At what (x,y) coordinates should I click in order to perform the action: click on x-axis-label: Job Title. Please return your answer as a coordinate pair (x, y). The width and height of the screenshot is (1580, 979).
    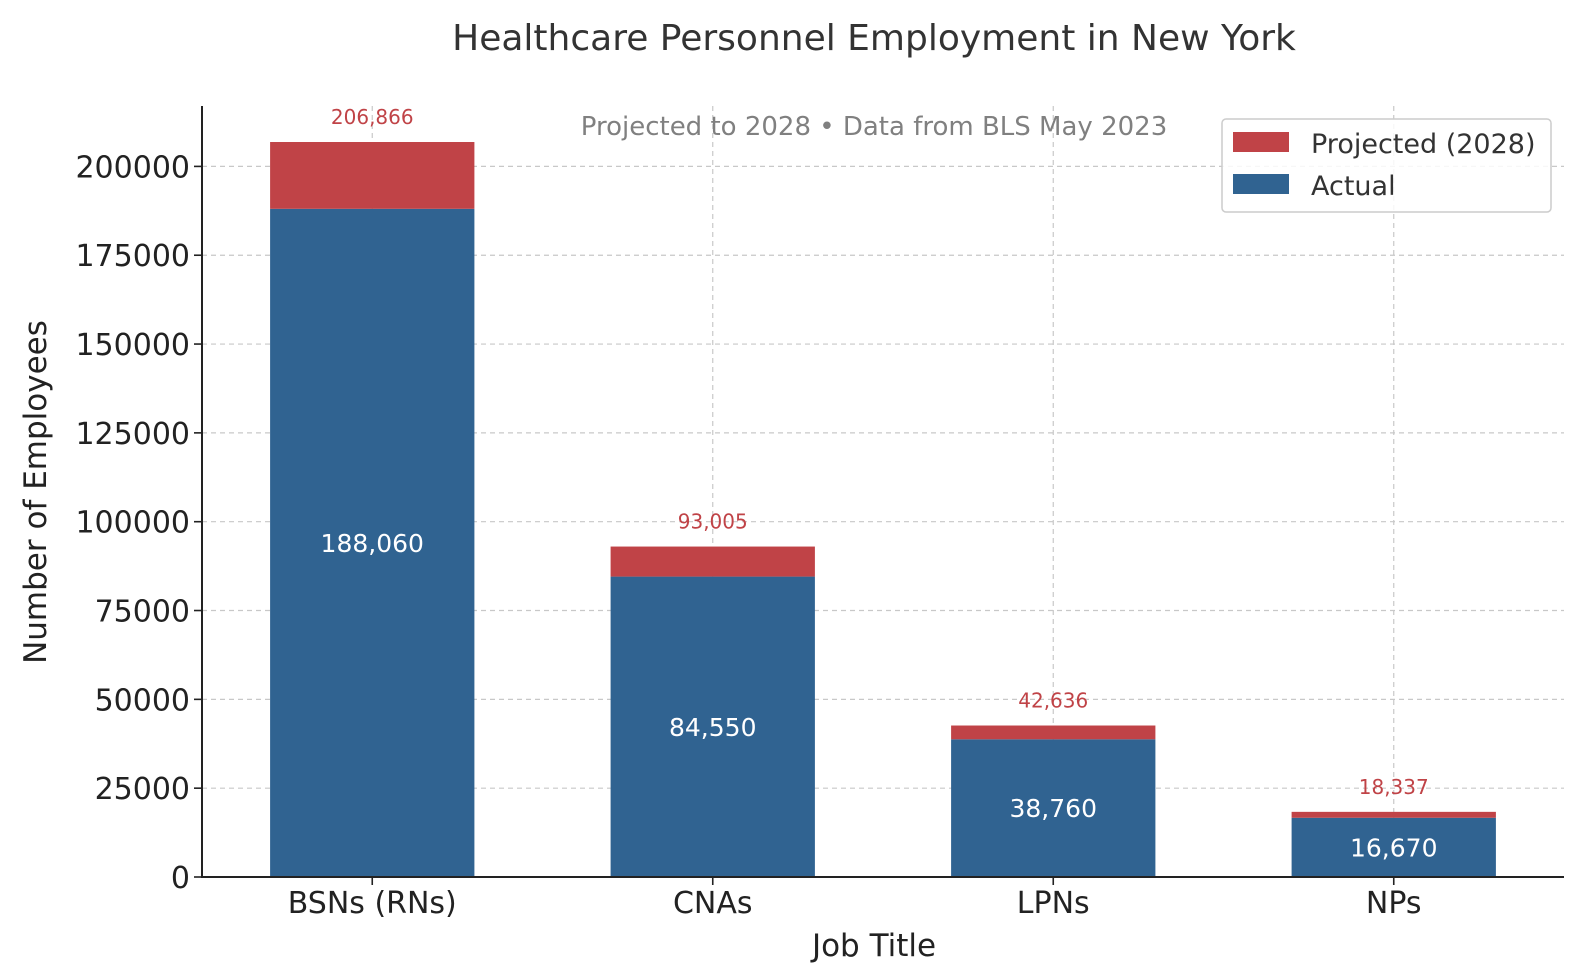
    Looking at the image, I should click on (873, 946).